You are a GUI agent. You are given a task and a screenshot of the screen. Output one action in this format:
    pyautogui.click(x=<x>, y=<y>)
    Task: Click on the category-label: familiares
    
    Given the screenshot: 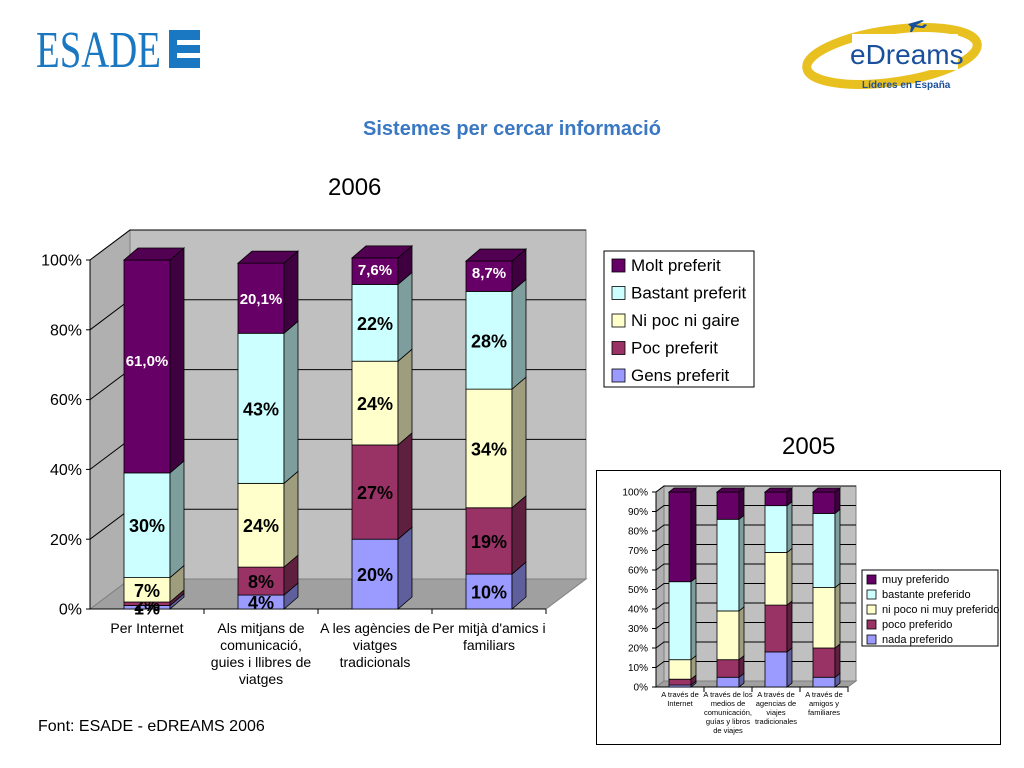 What is the action you would take?
    pyautogui.click(x=824, y=712)
    